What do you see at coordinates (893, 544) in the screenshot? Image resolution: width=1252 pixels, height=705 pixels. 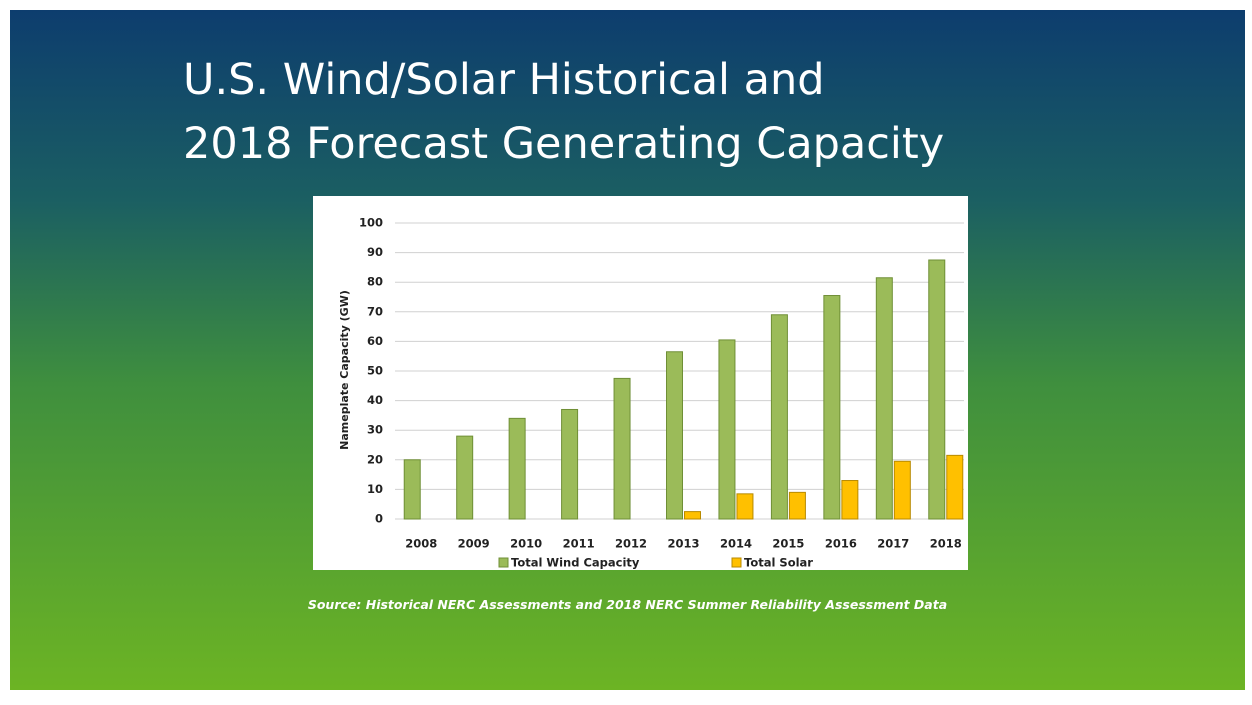 I see `x-tick-label: 2017` at bounding box center [893, 544].